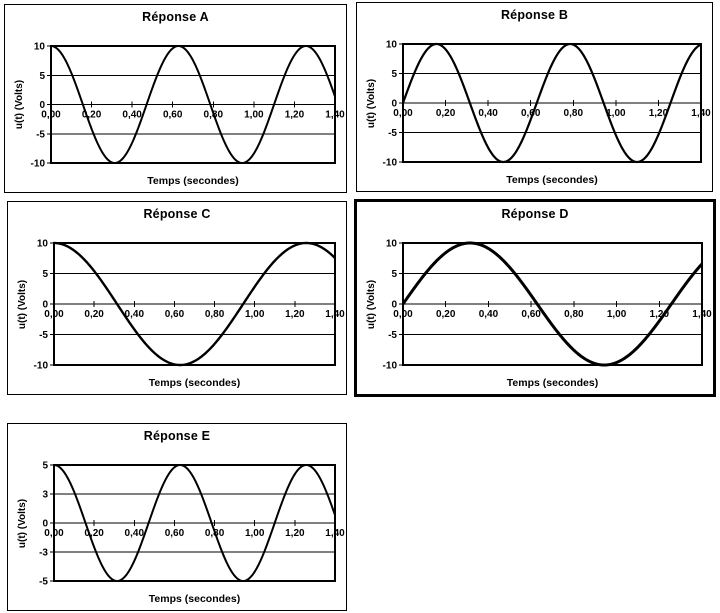 The image size is (720, 613). I want to click on chart-title: Réponse E, so click(177, 436).